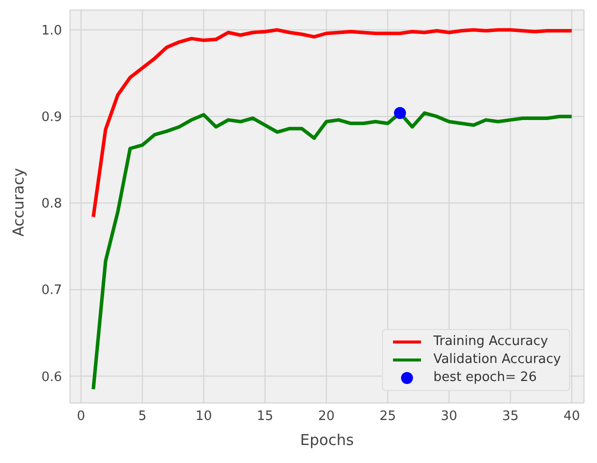  Describe the element at coordinates (497, 360) in the screenshot. I see `legend-label: Validation Accuracy` at that location.